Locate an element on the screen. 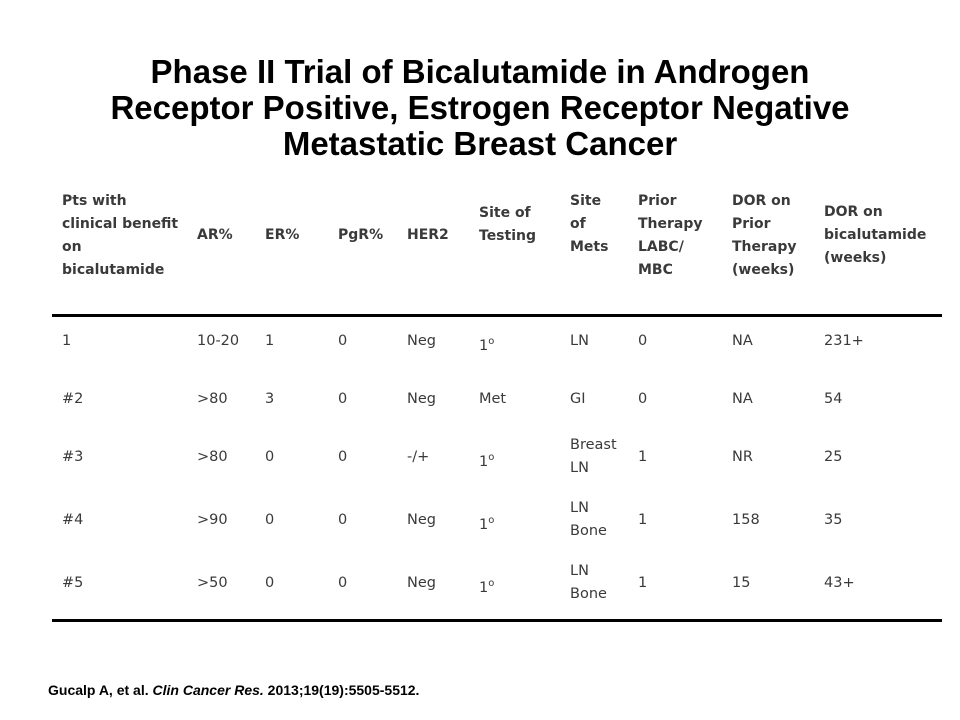 The width and height of the screenshot is (960, 720). column-header: HER2 is located at coordinates (428, 235).